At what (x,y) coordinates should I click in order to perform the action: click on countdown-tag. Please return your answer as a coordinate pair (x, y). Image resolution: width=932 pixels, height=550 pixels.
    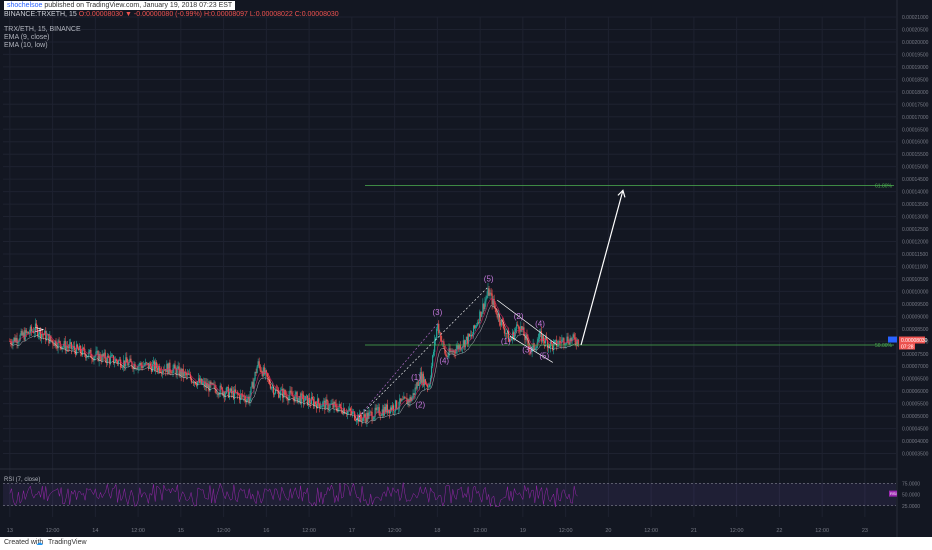
    Looking at the image, I should click on (907, 346).